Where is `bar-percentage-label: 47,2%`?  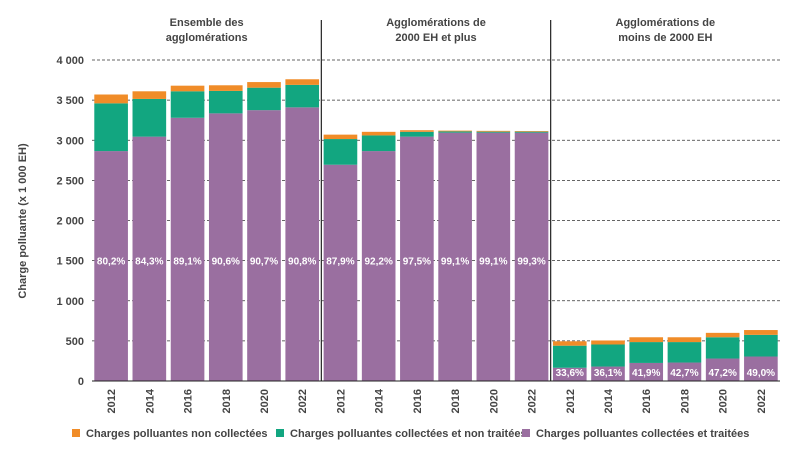
bar-percentage-label: 47,2% is located at coordinates (722, 373).